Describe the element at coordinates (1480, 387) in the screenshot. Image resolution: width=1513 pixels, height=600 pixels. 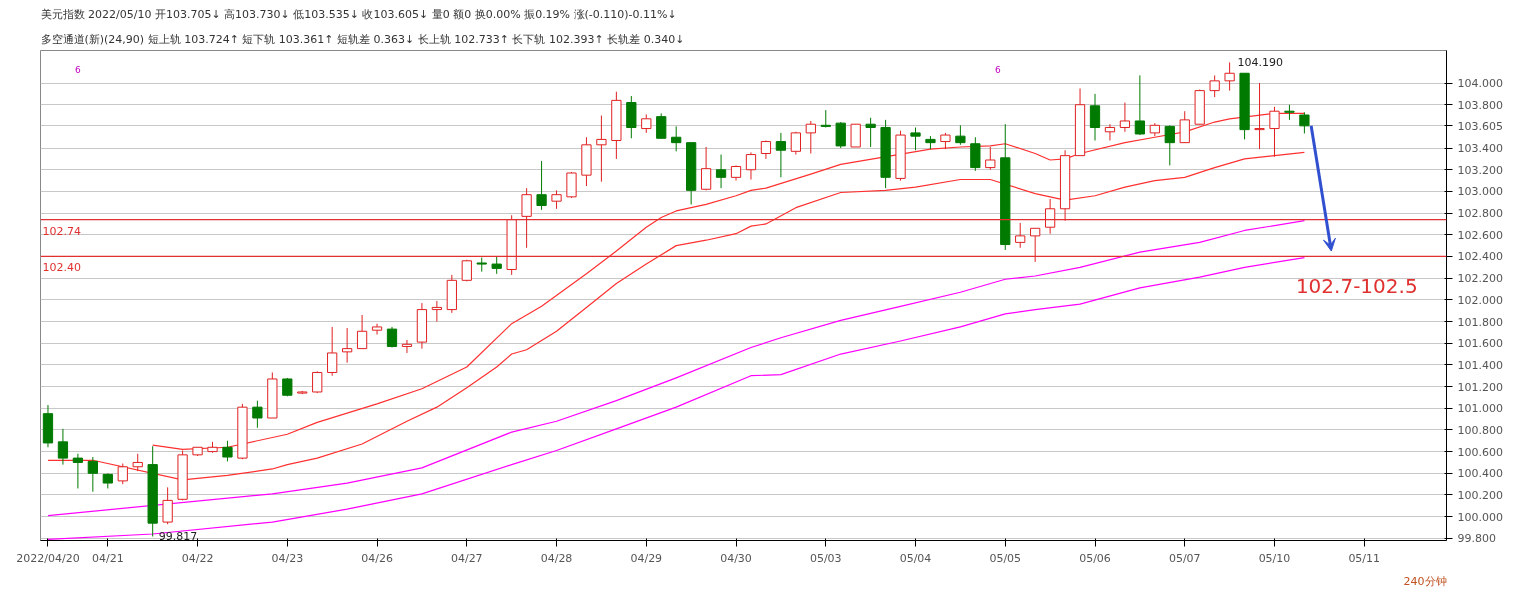
I see `y-tick-label: 101.200` at that location.